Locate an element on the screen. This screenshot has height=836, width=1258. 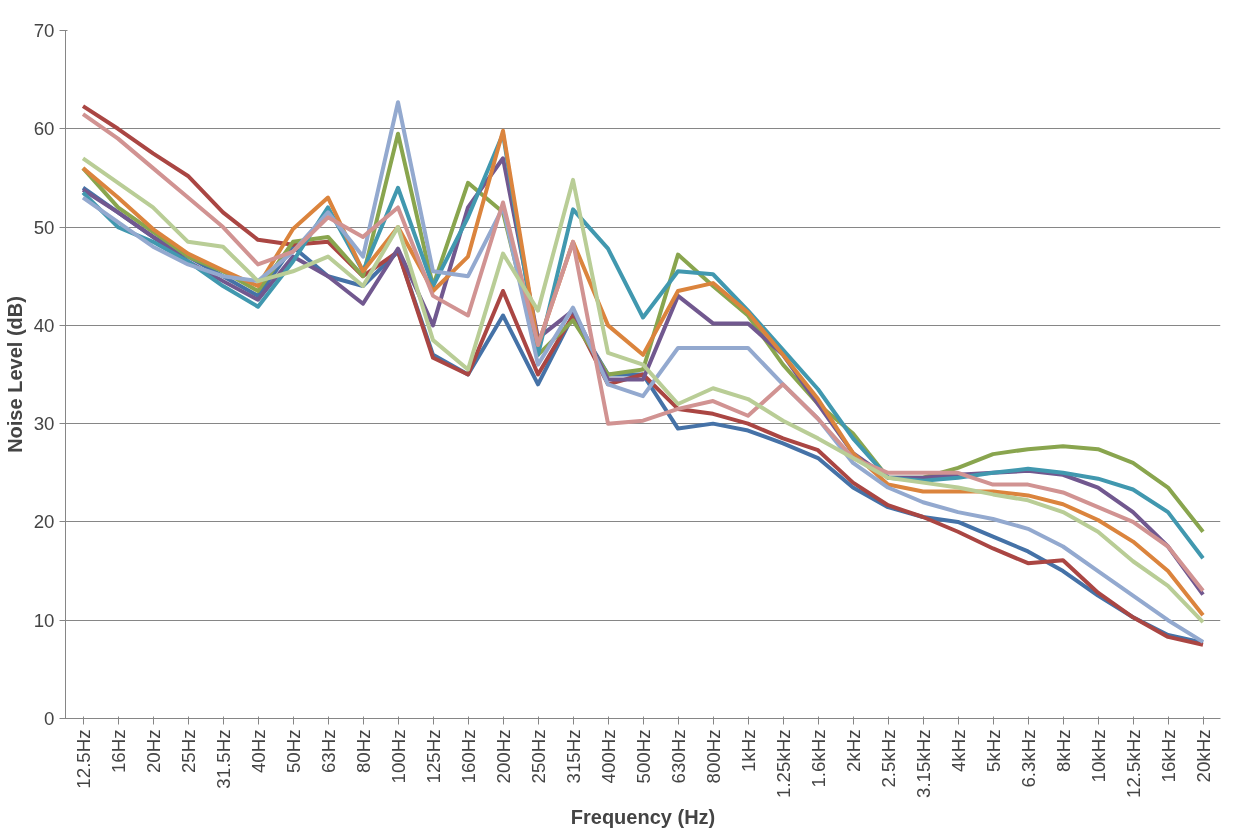
x-tick-label: 1kHz is located at coordinates (748, 750).